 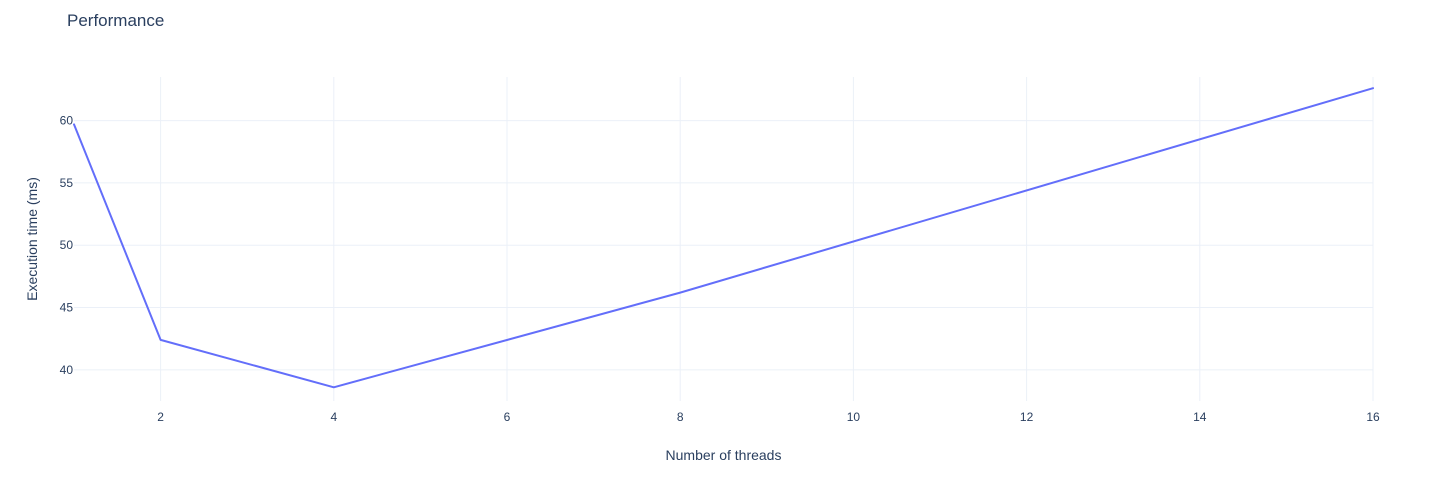 I want to click on y-tick-label: 45, so click(x=67, y=308).